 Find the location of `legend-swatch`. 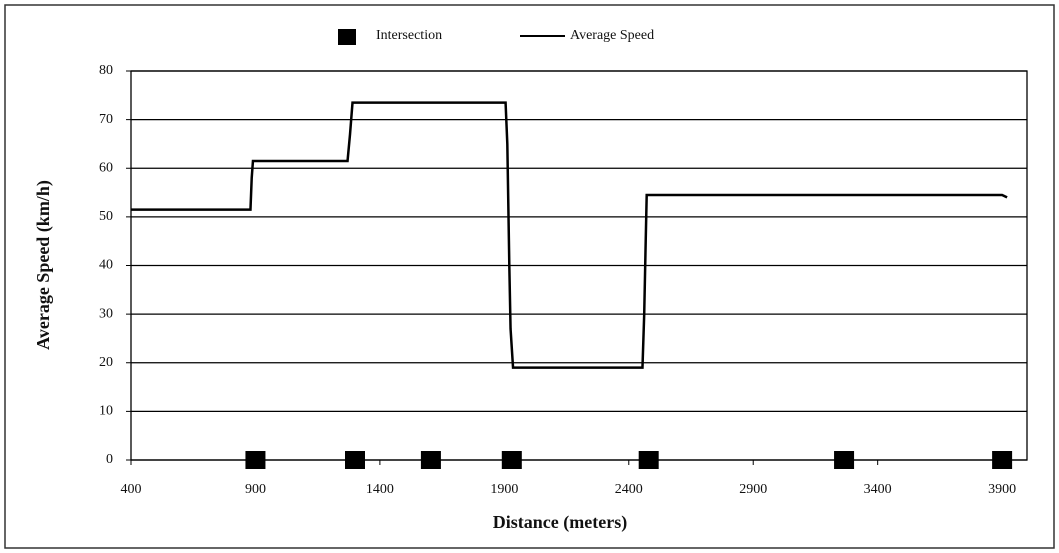

legend-swatch is located at coordinates (347, 37).